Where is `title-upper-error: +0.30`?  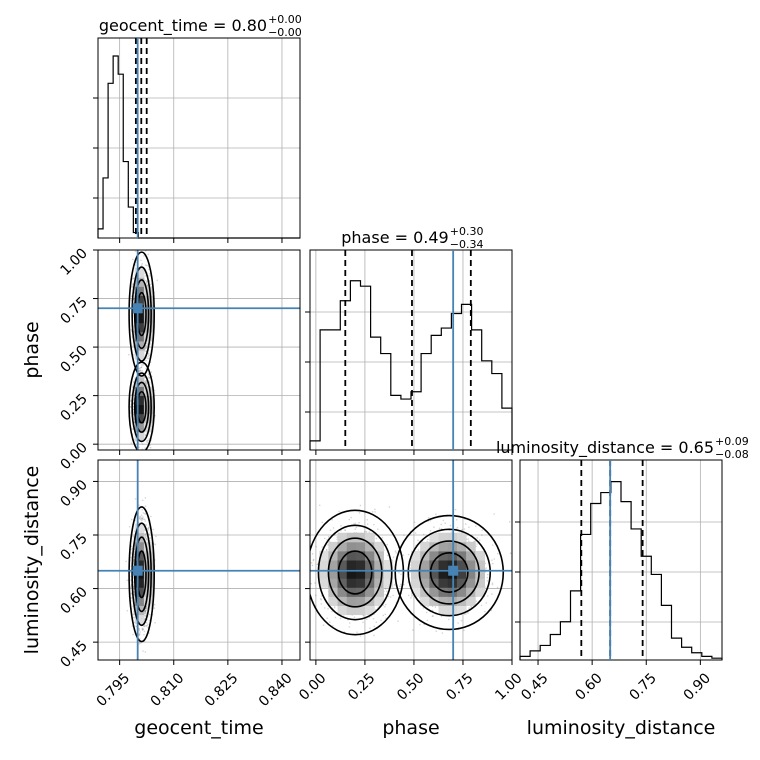
title-upper-error: +0.30 is located at coordinates (467, 231).